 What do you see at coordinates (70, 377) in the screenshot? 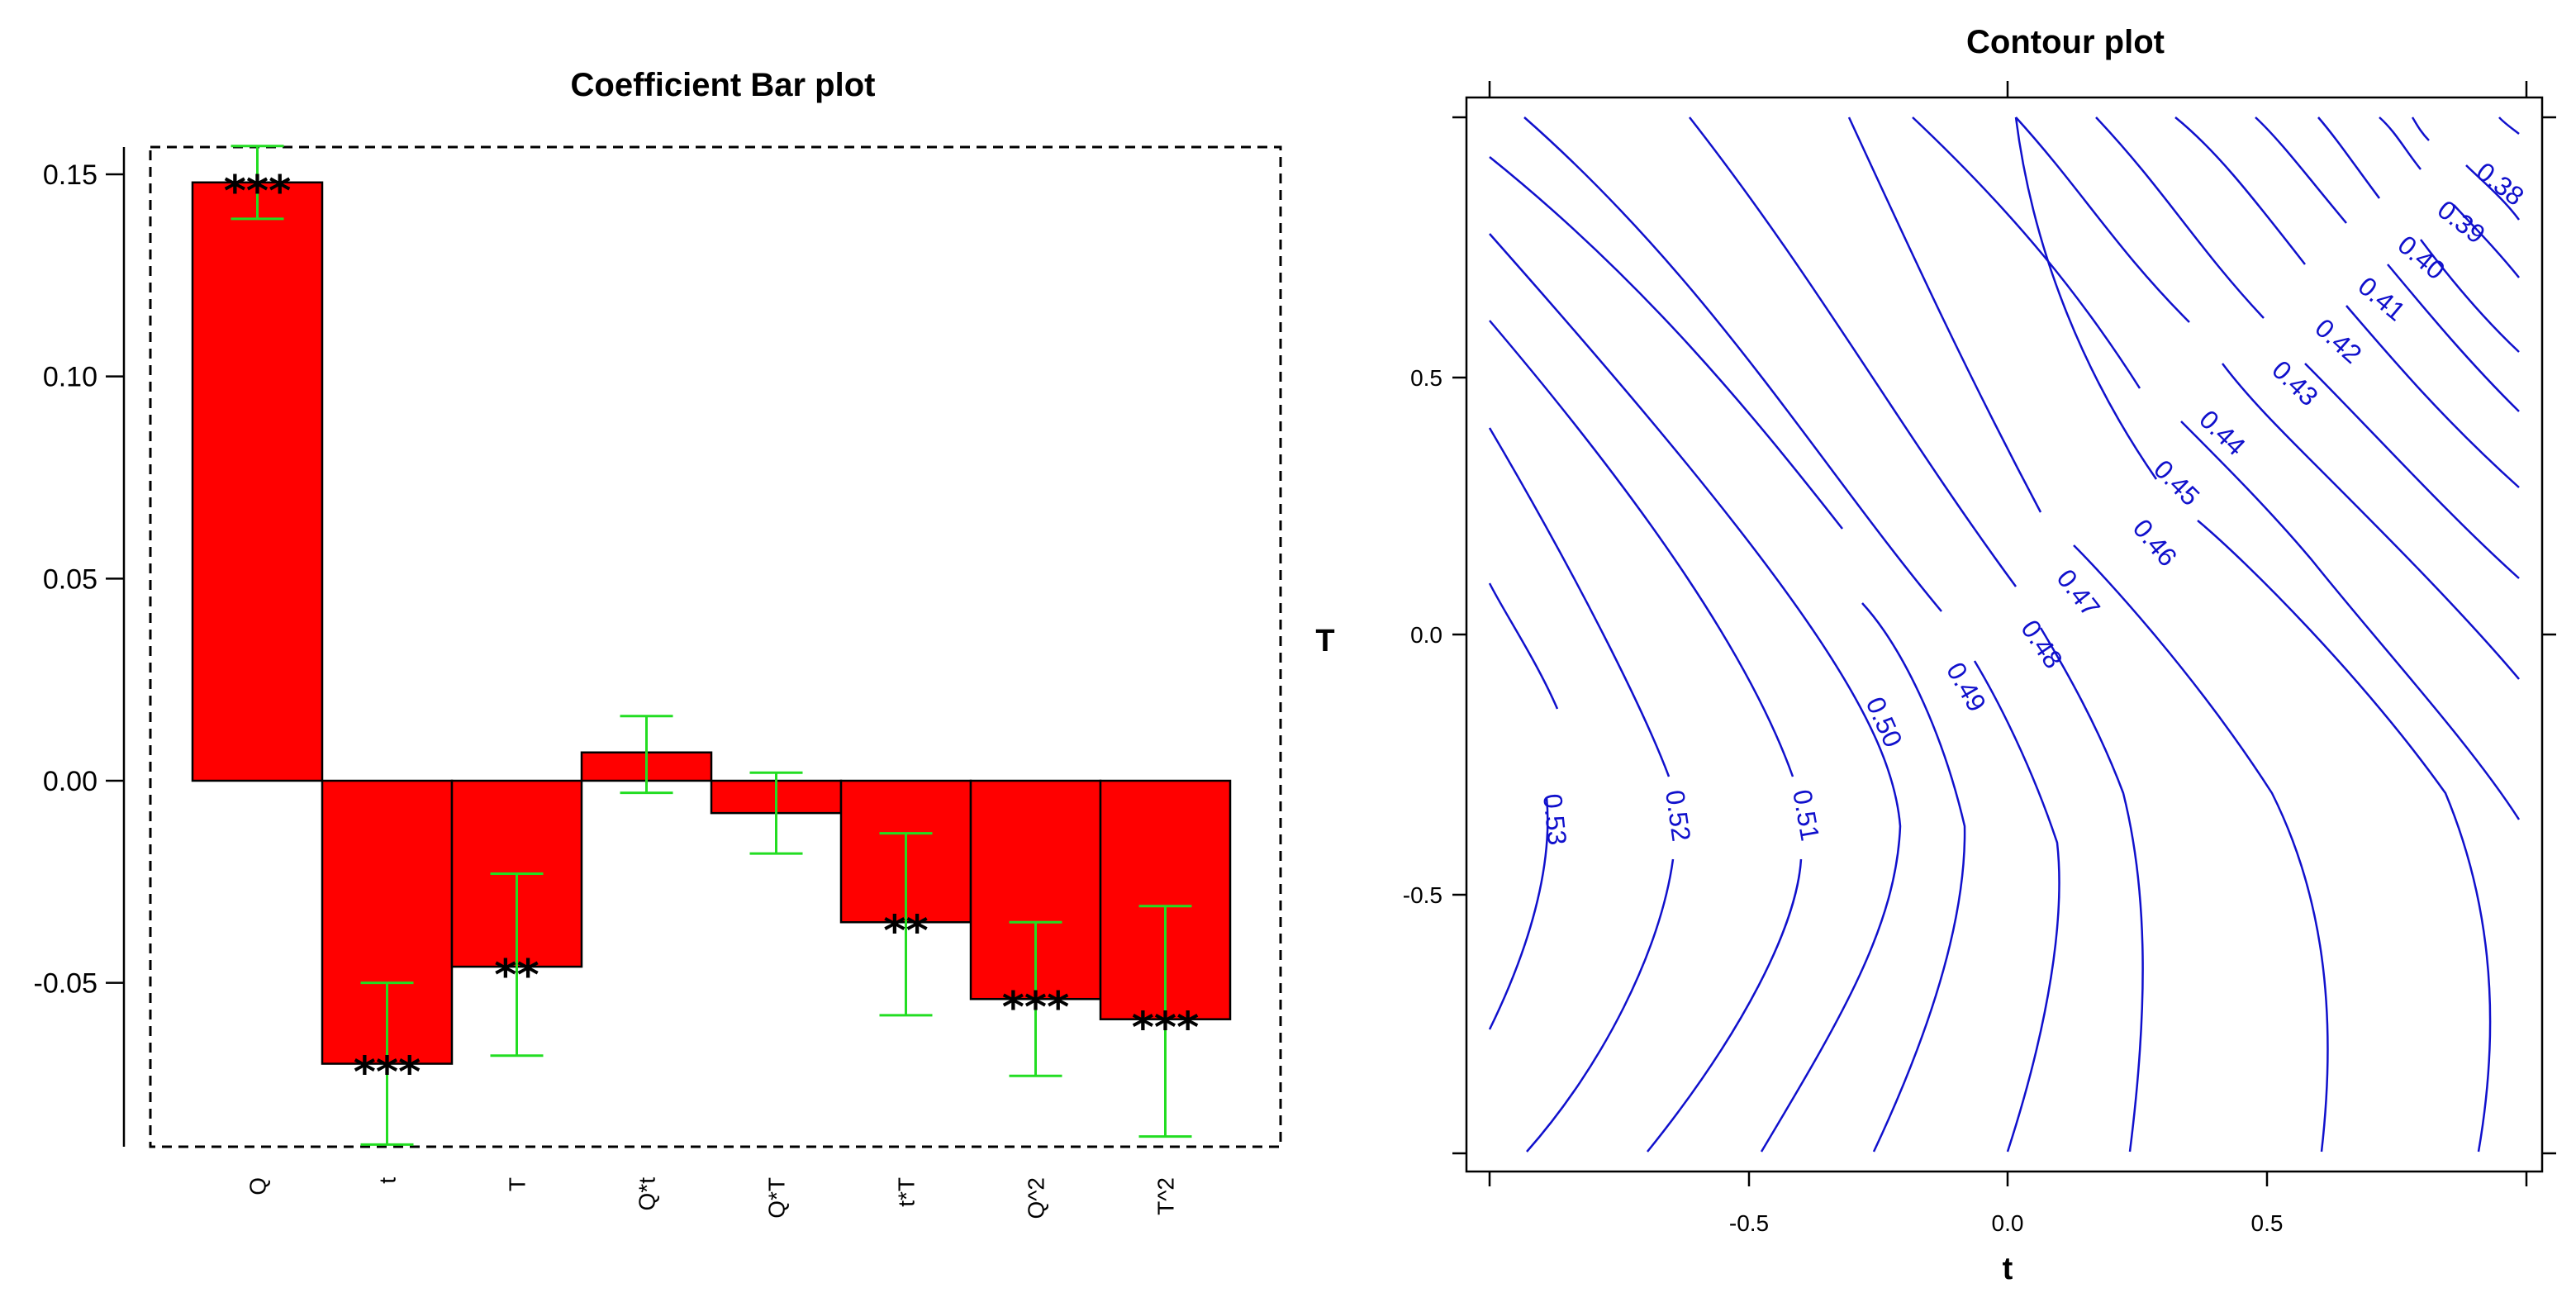
I see `bar-y-tick-label: 0.10` at bounding box center [70, 377].